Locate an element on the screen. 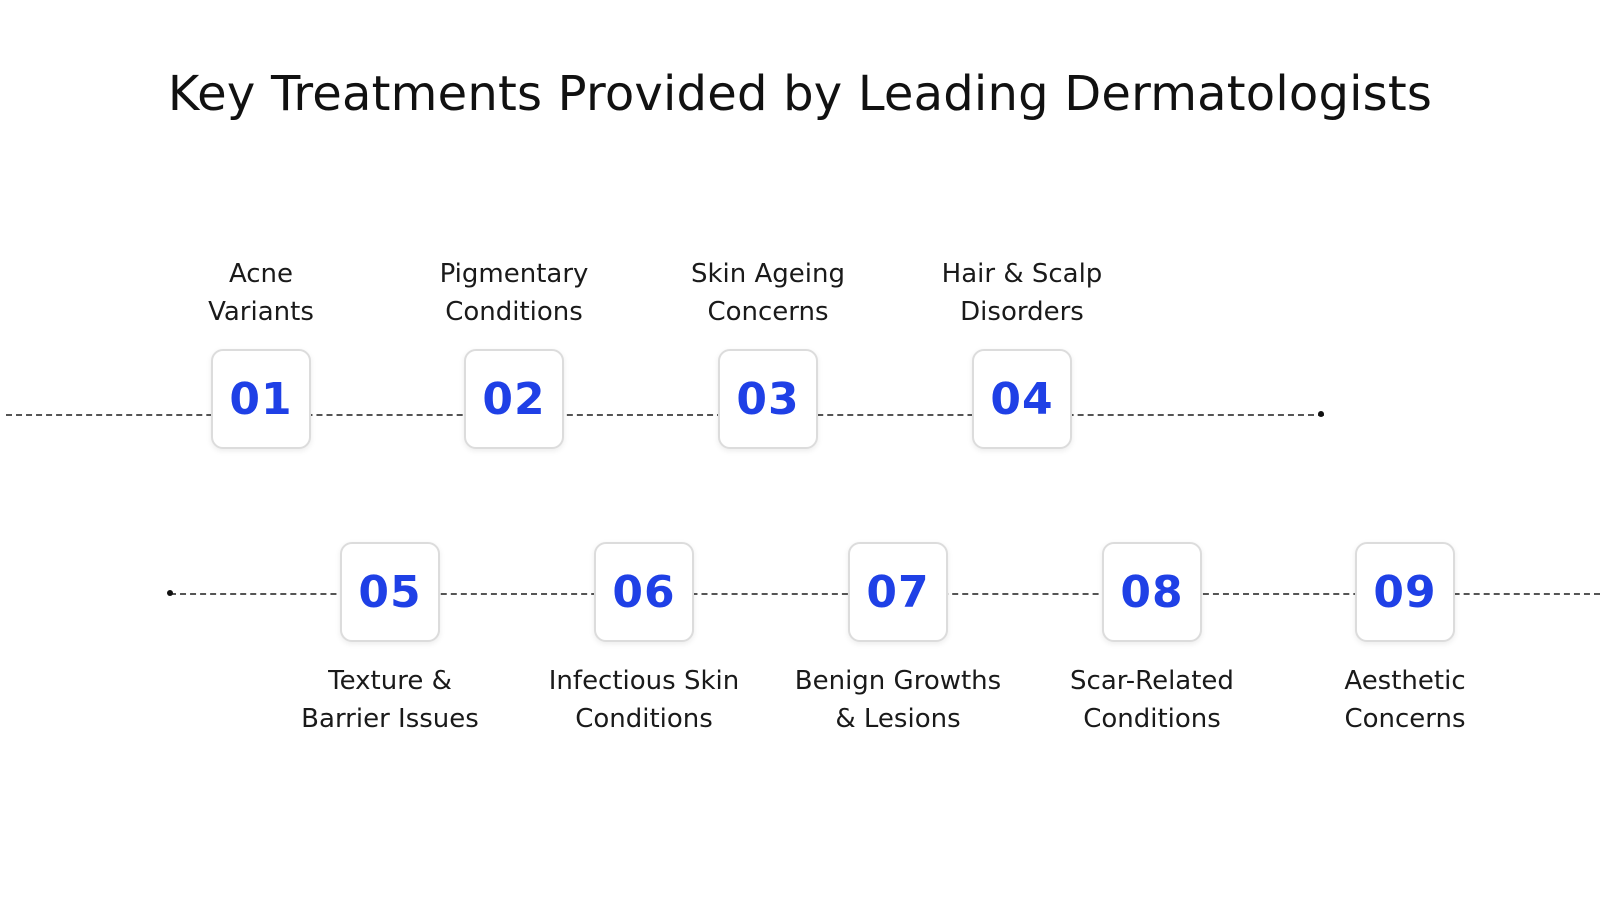 Image resolution: width=1600 pixels, height=900 pixels. step-05-number: 05 is located at coordinates (390, 592).